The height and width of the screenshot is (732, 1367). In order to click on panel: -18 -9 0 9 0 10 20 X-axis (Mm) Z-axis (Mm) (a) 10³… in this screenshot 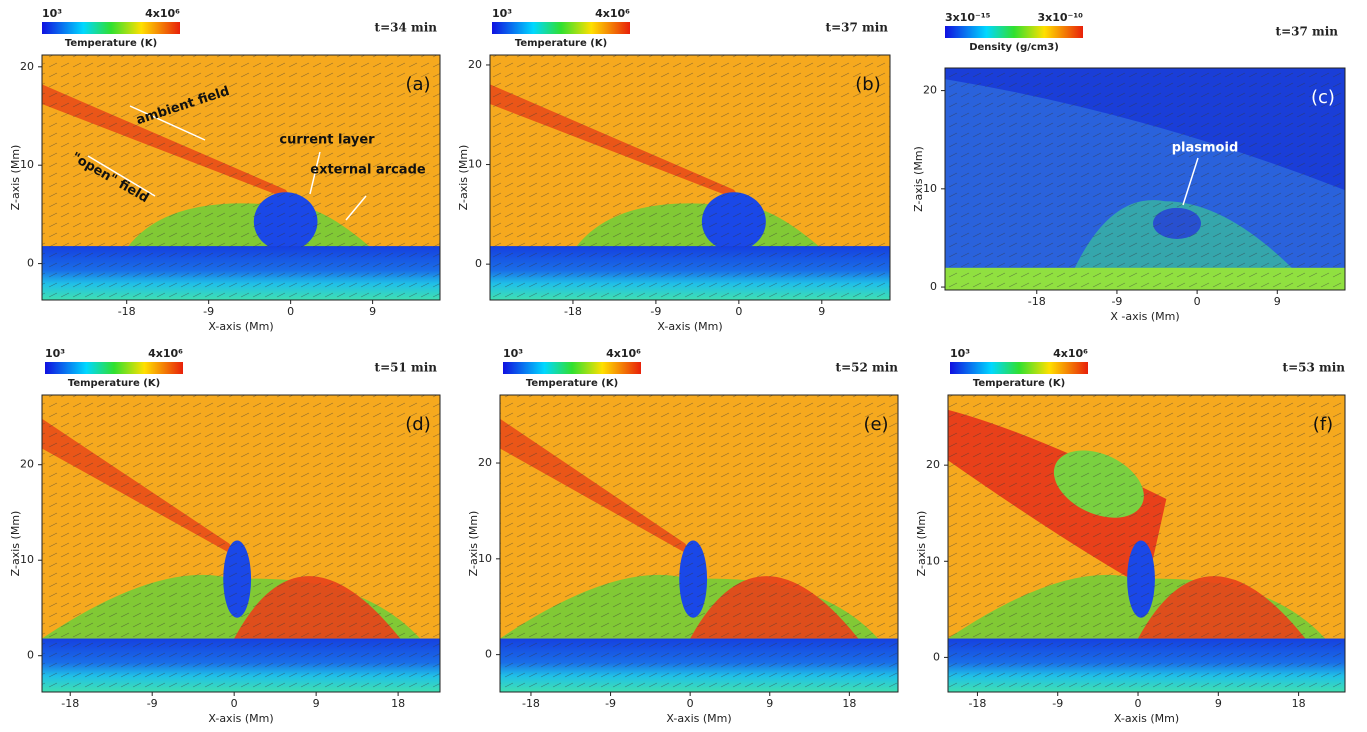, I will do `click(225, 170)`.